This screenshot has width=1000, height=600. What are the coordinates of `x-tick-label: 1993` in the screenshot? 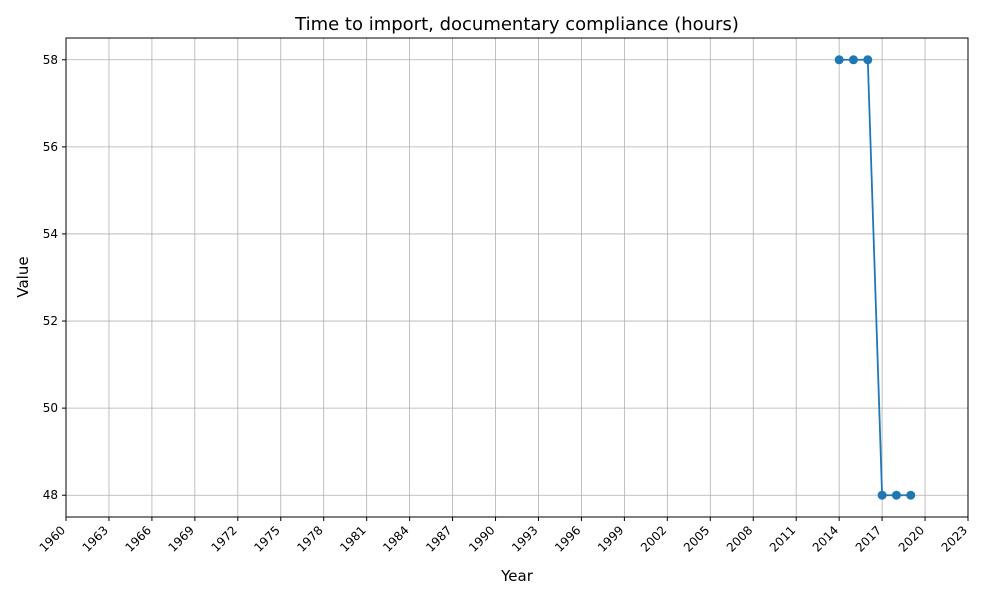 It's located at (524, 538).